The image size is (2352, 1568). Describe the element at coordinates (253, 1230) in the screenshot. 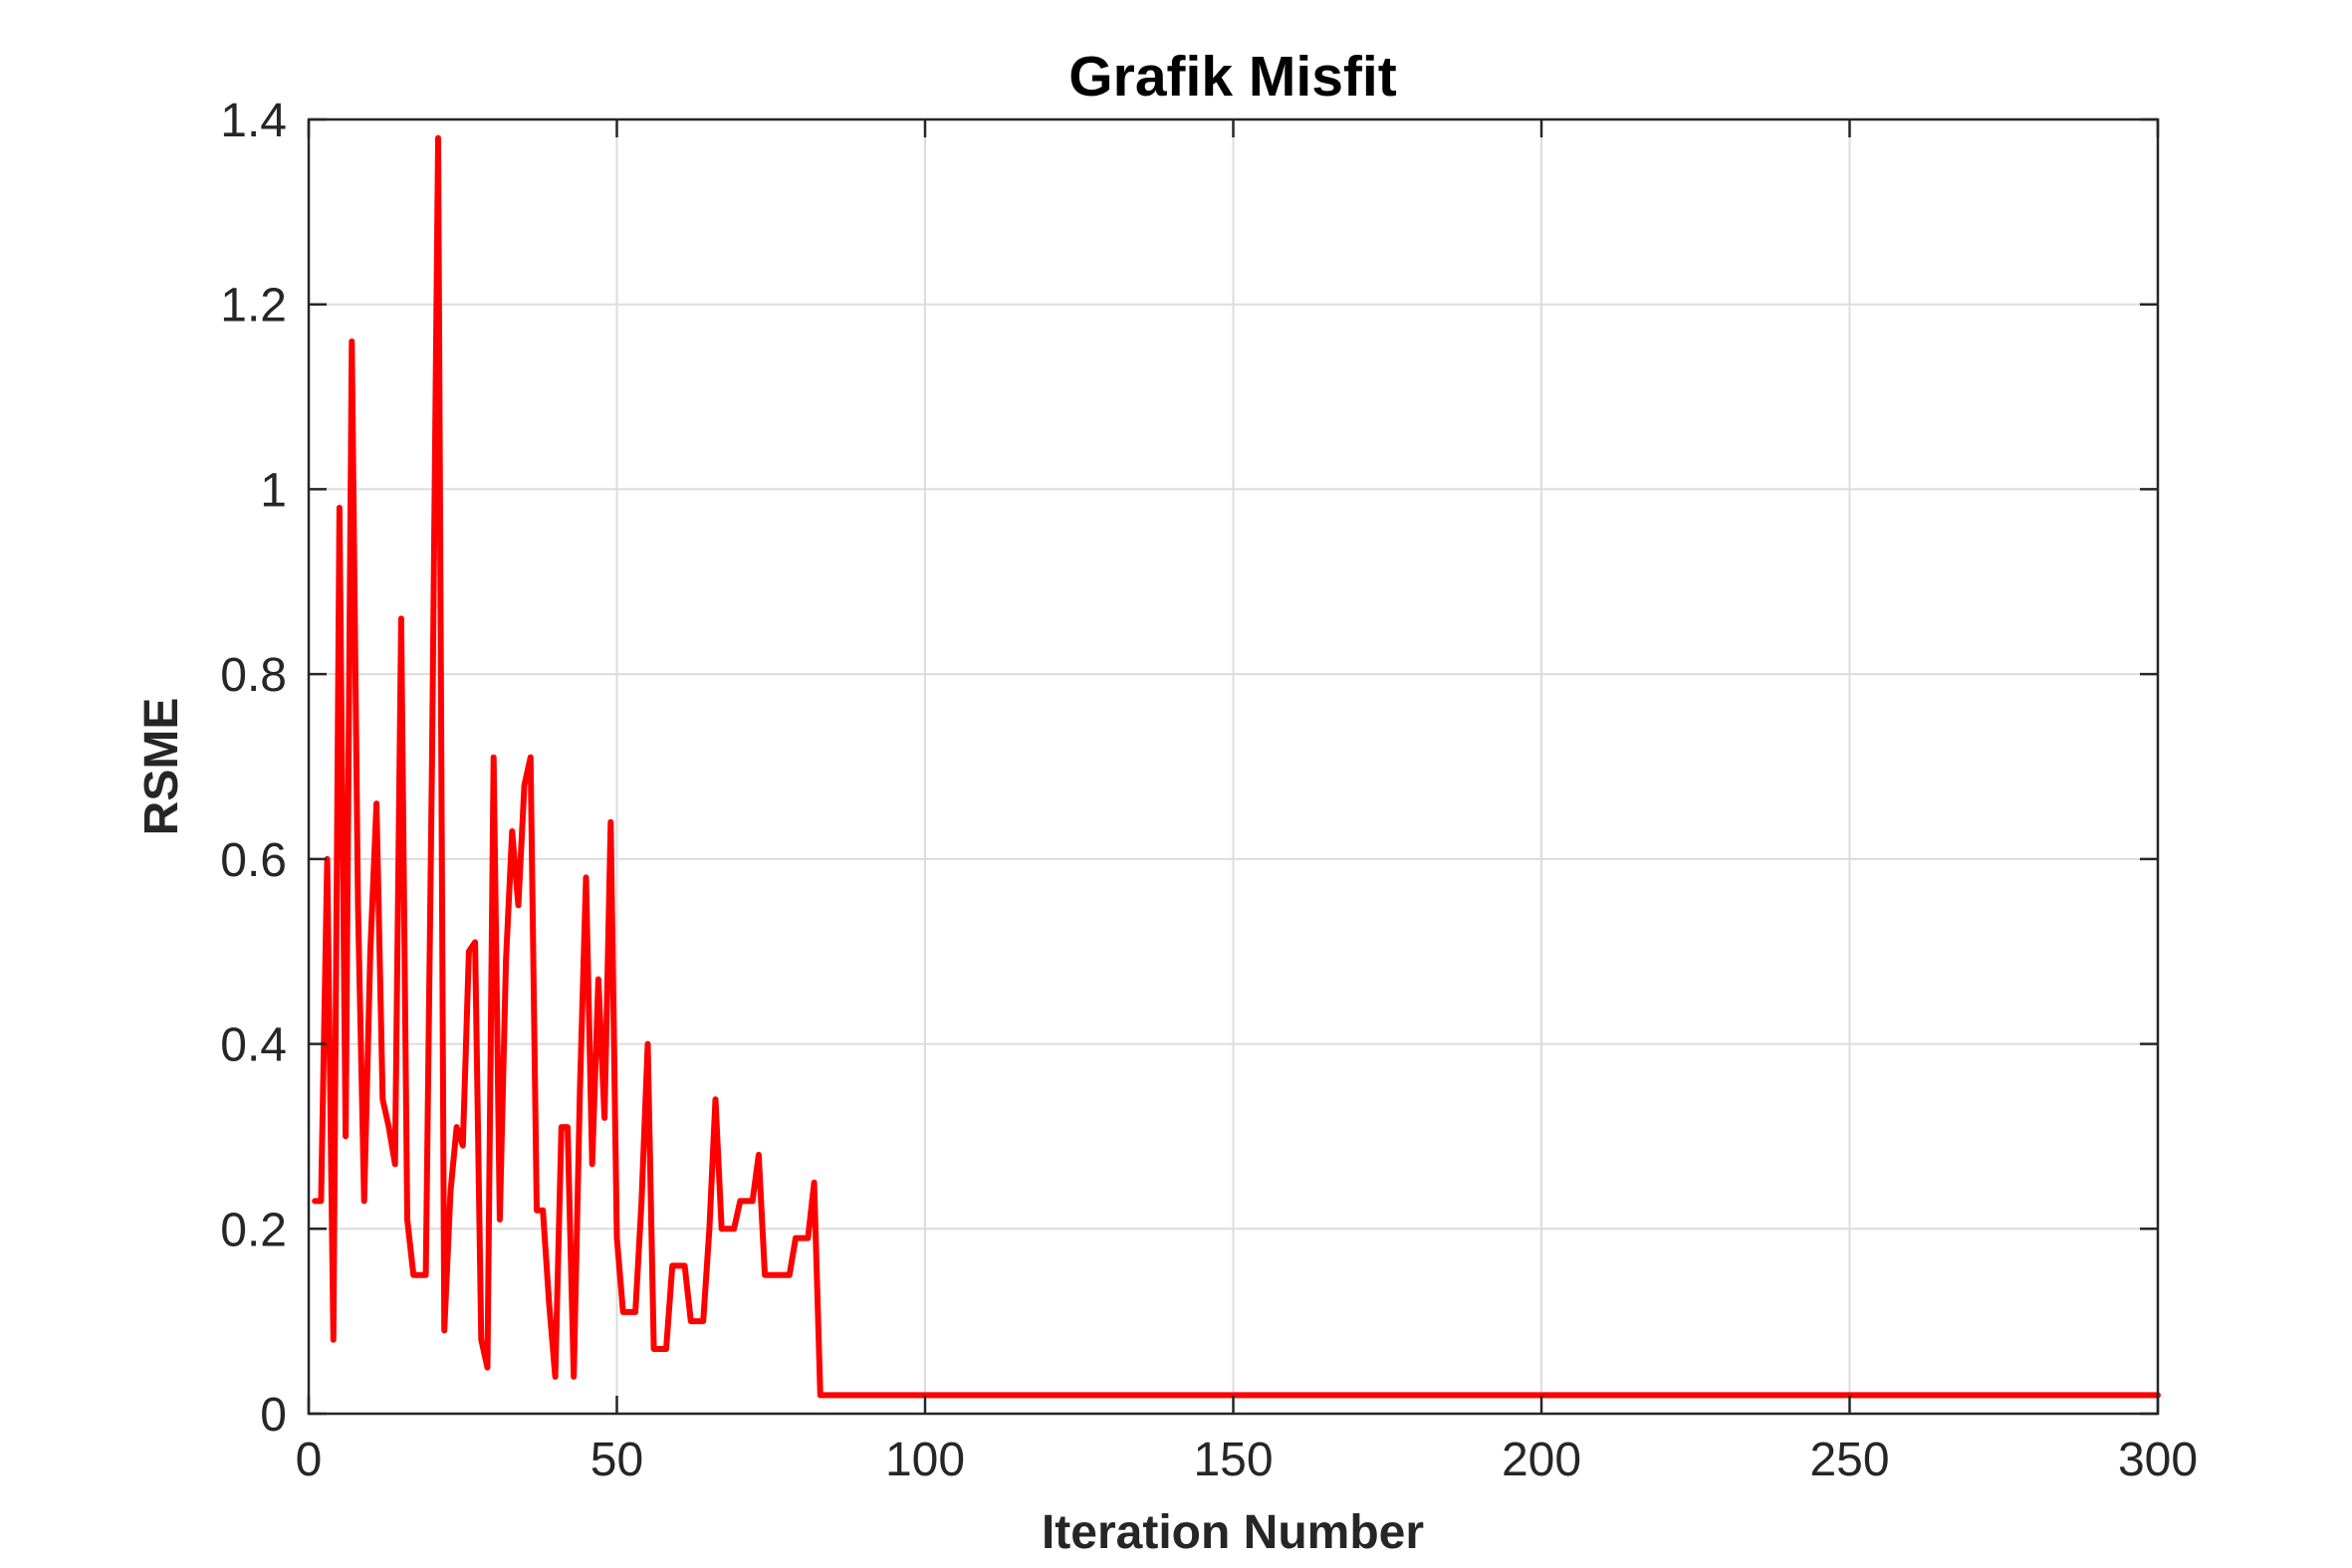

I see `y-tick-label: 0.2` at that location.